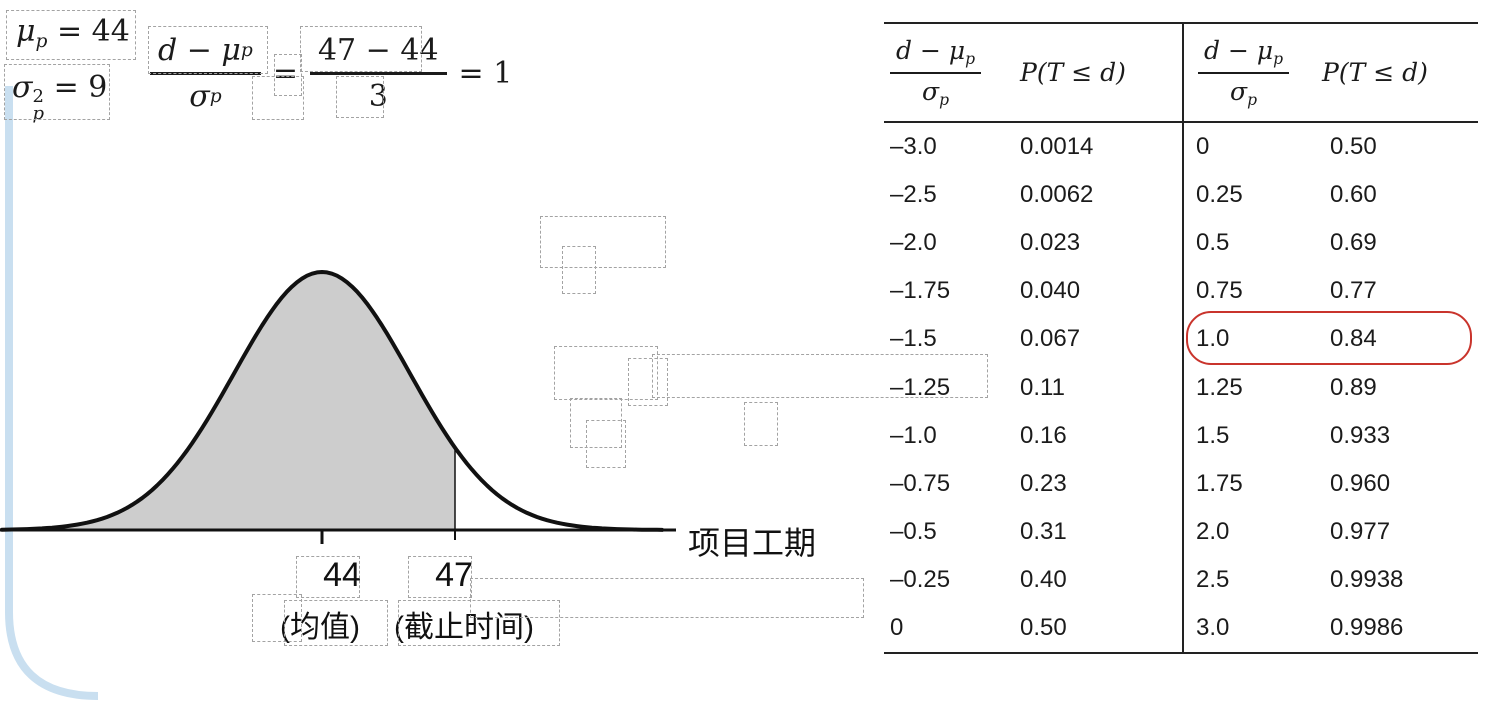 The width and height of the screenshot is (1488, 704). What do you see at coordinates (913, 147) in the screenshot?
I see `table-cell: –3.0` at bounding box center [913, 147].